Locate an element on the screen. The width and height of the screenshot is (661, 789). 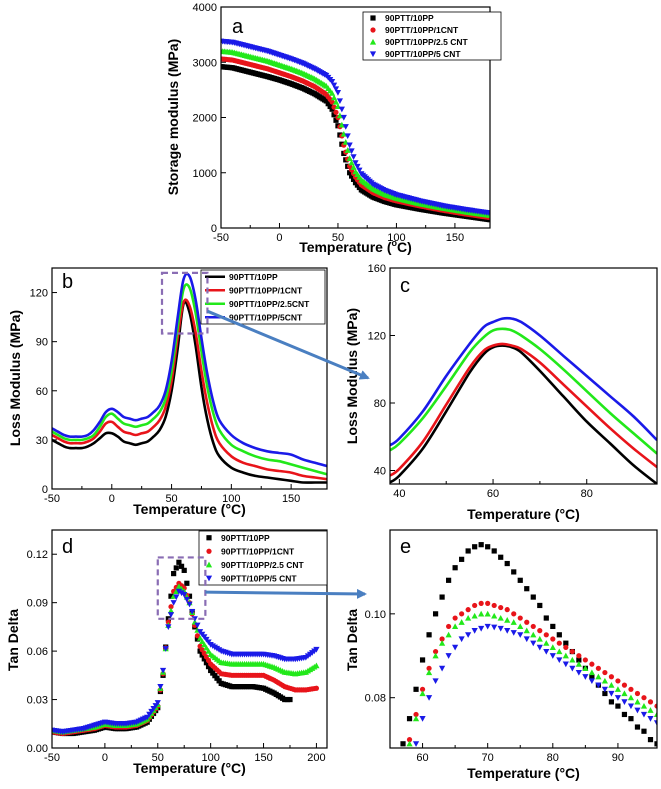
panel-b-data is located at coordinates (189, 378).